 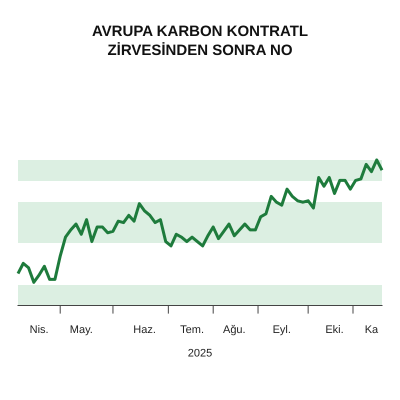 I want to click on x-tick-label: Ağu., so click(x=234, y=330).